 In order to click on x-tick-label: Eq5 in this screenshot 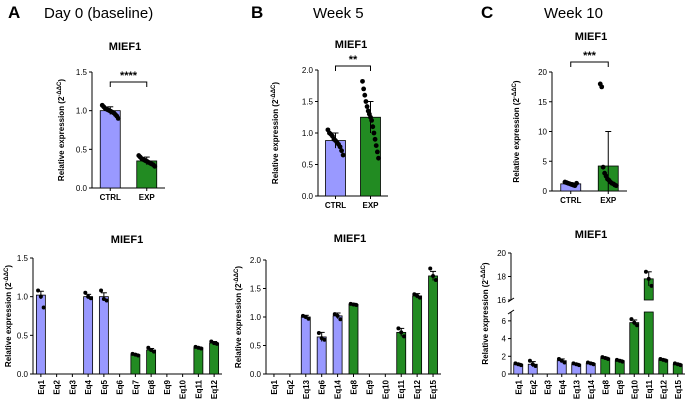, I will do `click(104, 386)`.